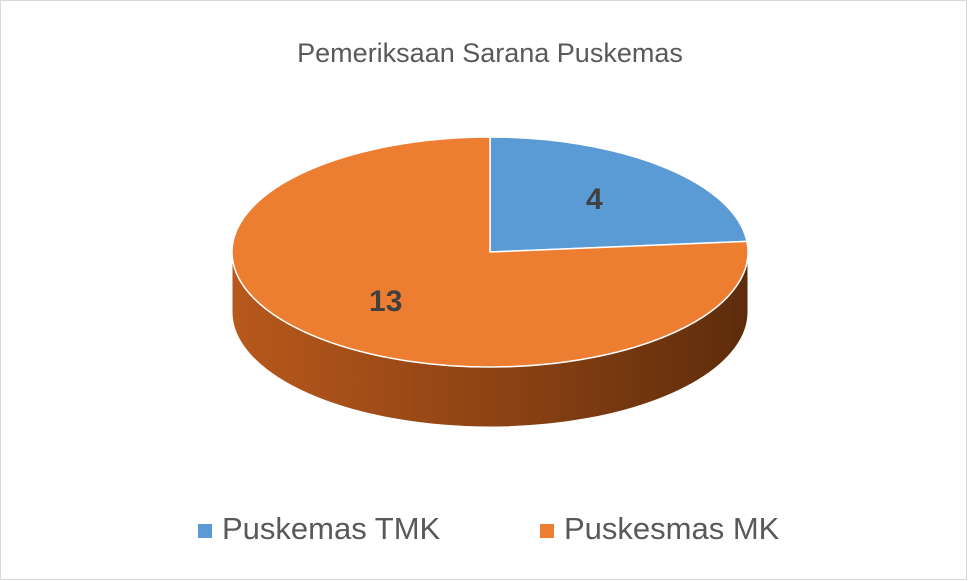  What do you see at coordinates (672, 528) in the screenshot?
I see `legend-label: Puskesmas MK` at bounding box center [672, 528].